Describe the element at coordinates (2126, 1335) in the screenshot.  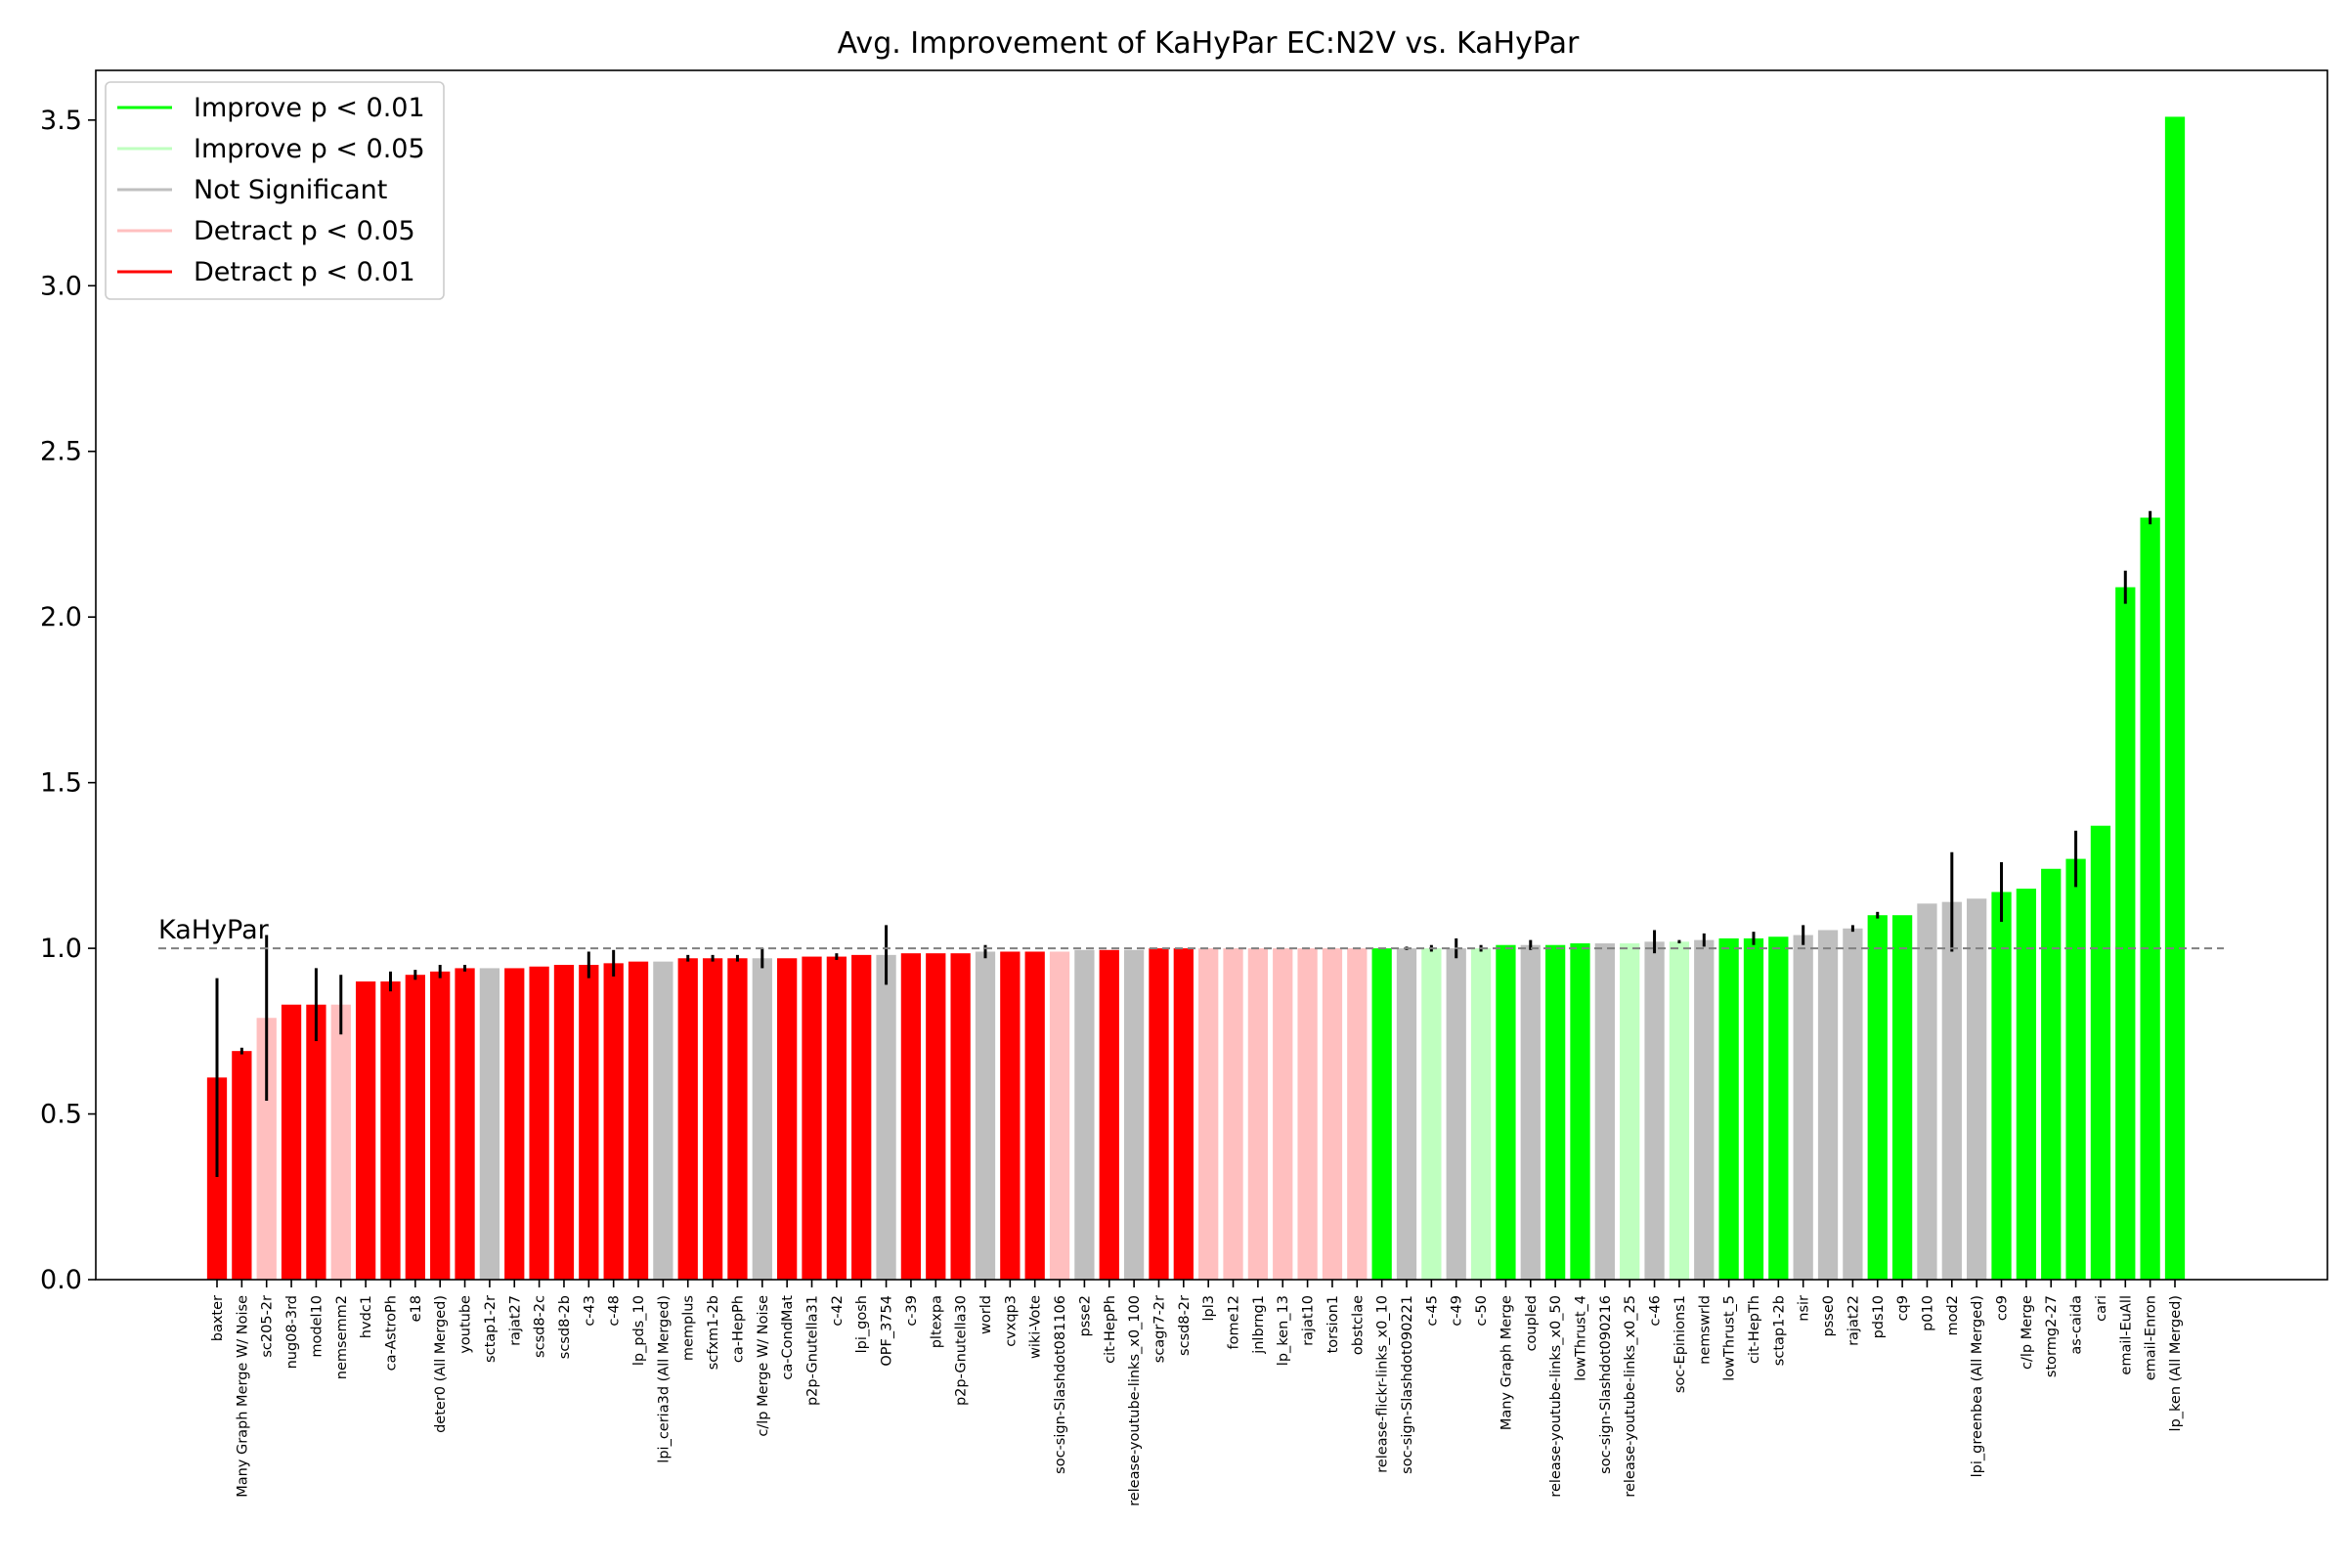
I see `x-tick-label: email-EuAll` at that location.